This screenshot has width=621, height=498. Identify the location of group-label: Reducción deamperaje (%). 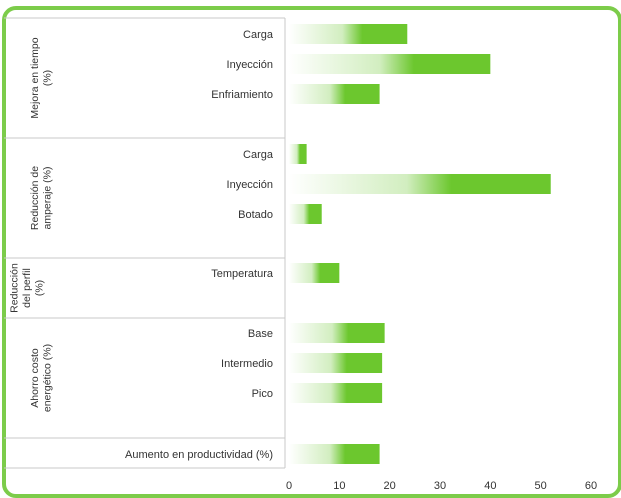
(41, 198).